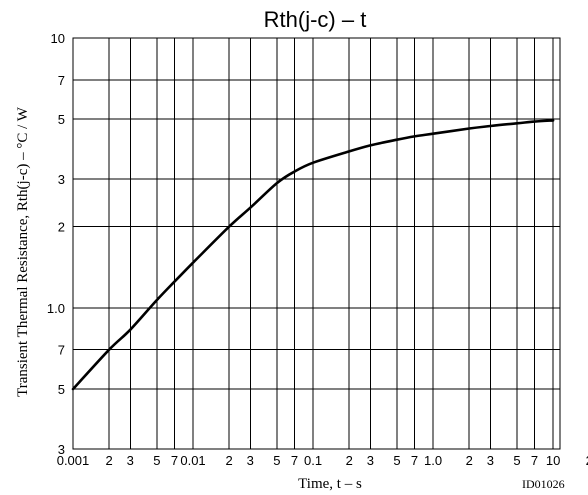  Describe the element at coordinates (433, 460) in the screenshot. I see `x-tick-label: 1.0` at that location.